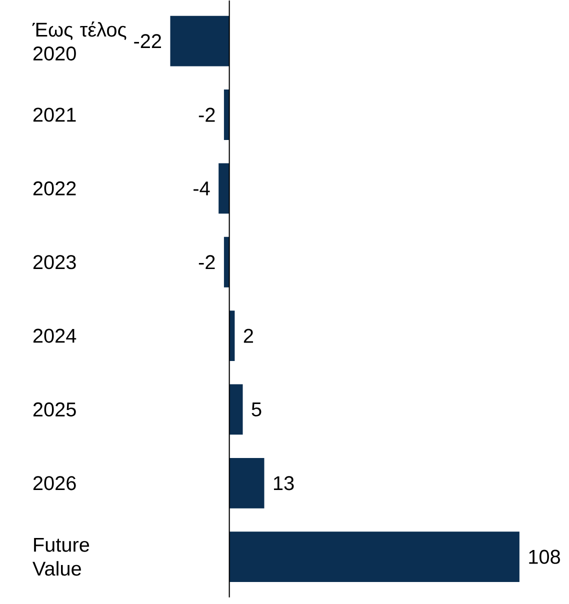 The height and width of the screenshot is (604, 569). What do you see at coordinates (55, 262) in the screenshot?
I see `y-tick-label: 2023` at bounding box center [55, 262].